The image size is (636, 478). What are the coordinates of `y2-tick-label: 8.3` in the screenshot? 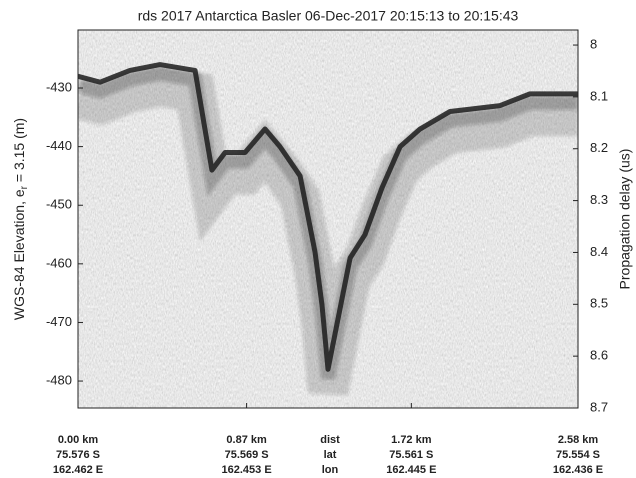 It's located at (599, 199).